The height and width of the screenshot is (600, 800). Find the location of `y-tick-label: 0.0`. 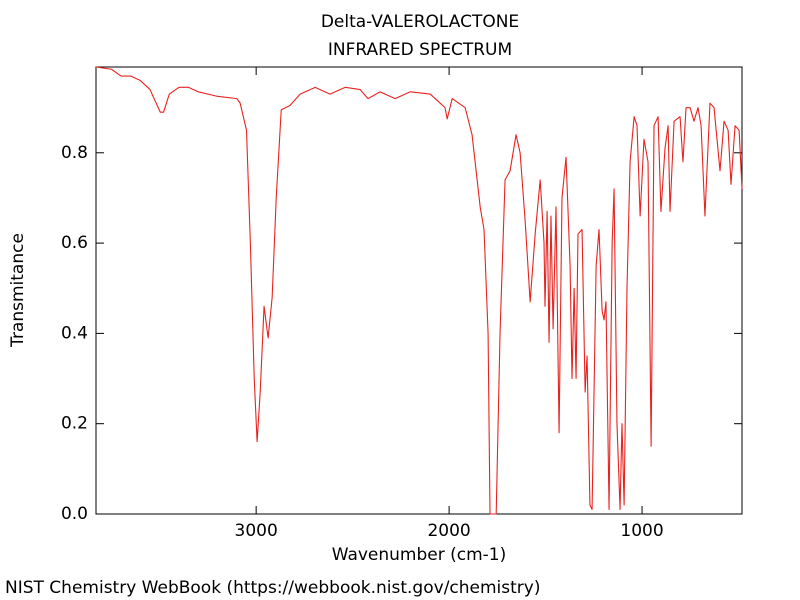

y-tick-label: 0.0 is located at coordinates (74, 514).